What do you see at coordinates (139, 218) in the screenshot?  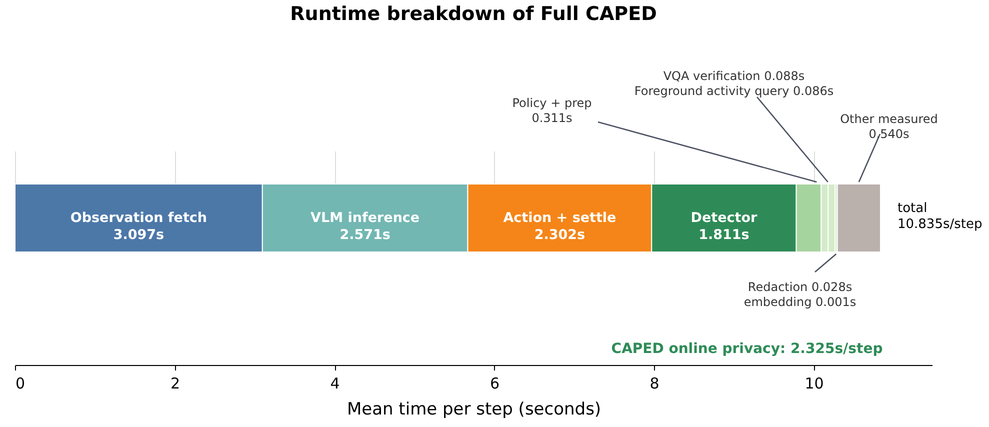 I see `series-label: Observation fetch` at bounding box center [139, 218].